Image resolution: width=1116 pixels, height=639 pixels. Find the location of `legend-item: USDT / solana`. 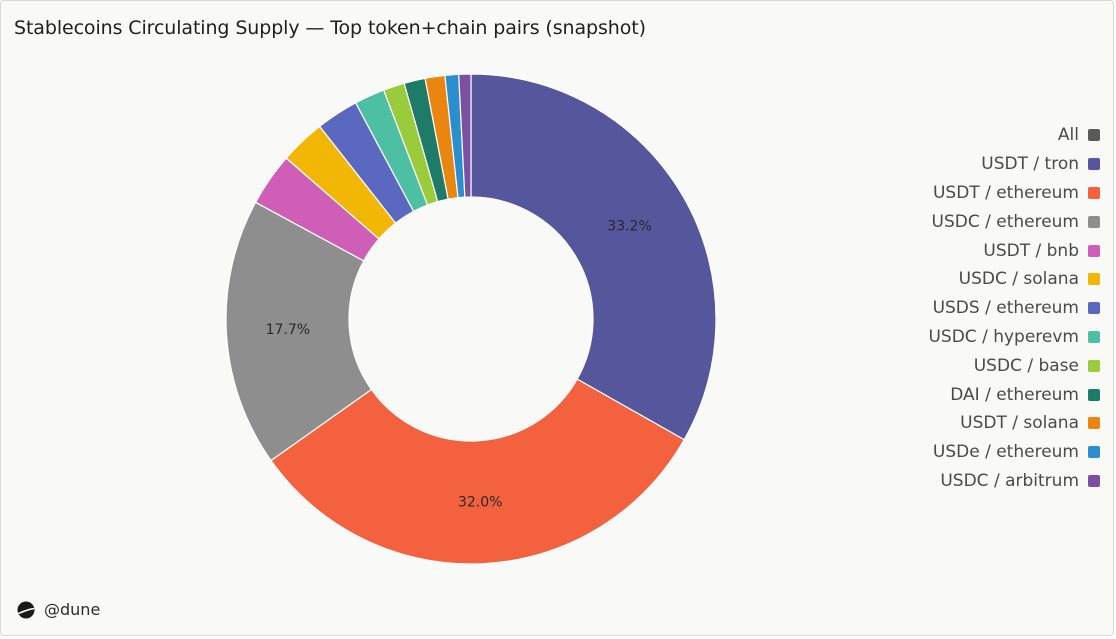

legend-item: USDT / solana is located at coordinates (1030, 423).